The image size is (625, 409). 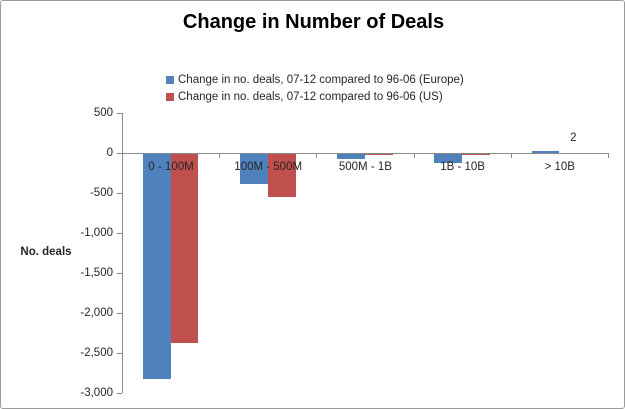 I want to click on category-label-4: > 10B, so click(x=559, y=167).